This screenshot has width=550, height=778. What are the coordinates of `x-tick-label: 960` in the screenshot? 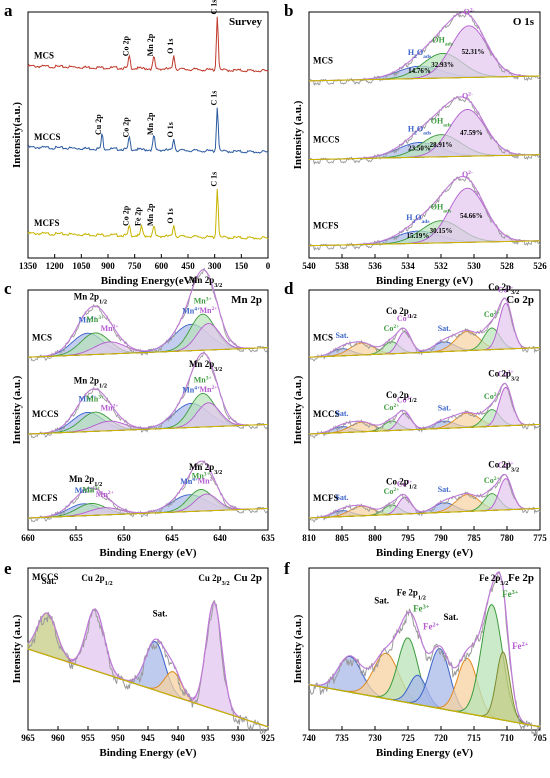 It's located at (58, 738).